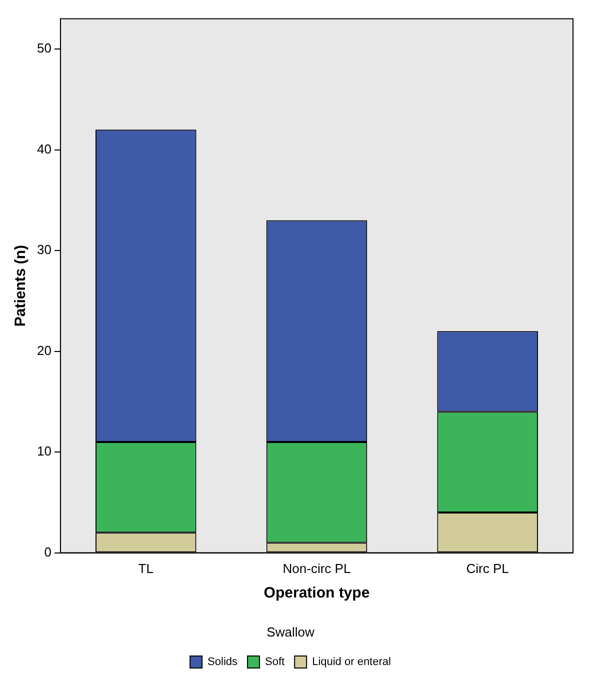 The image size is (601, 686). I want to click on y-tick-label: 0, so click(48, 552).